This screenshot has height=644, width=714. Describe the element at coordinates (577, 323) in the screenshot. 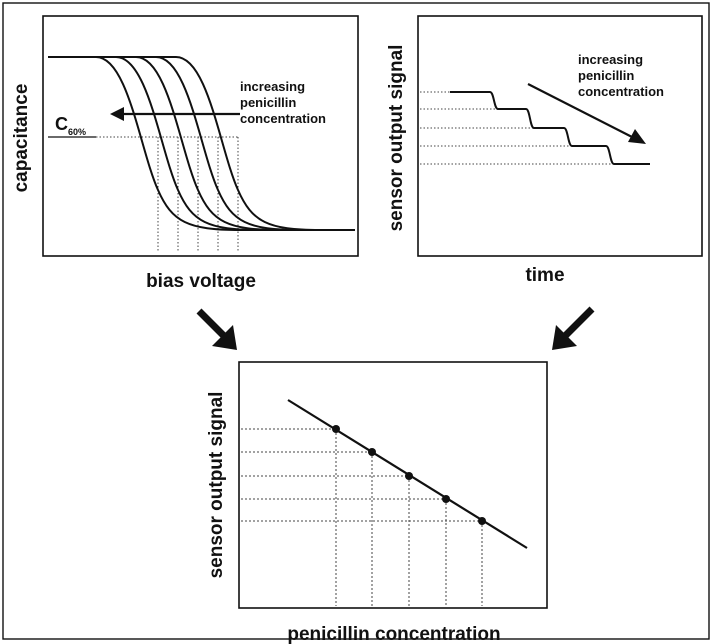

I see `down-left-arrow-shaft` at that location.